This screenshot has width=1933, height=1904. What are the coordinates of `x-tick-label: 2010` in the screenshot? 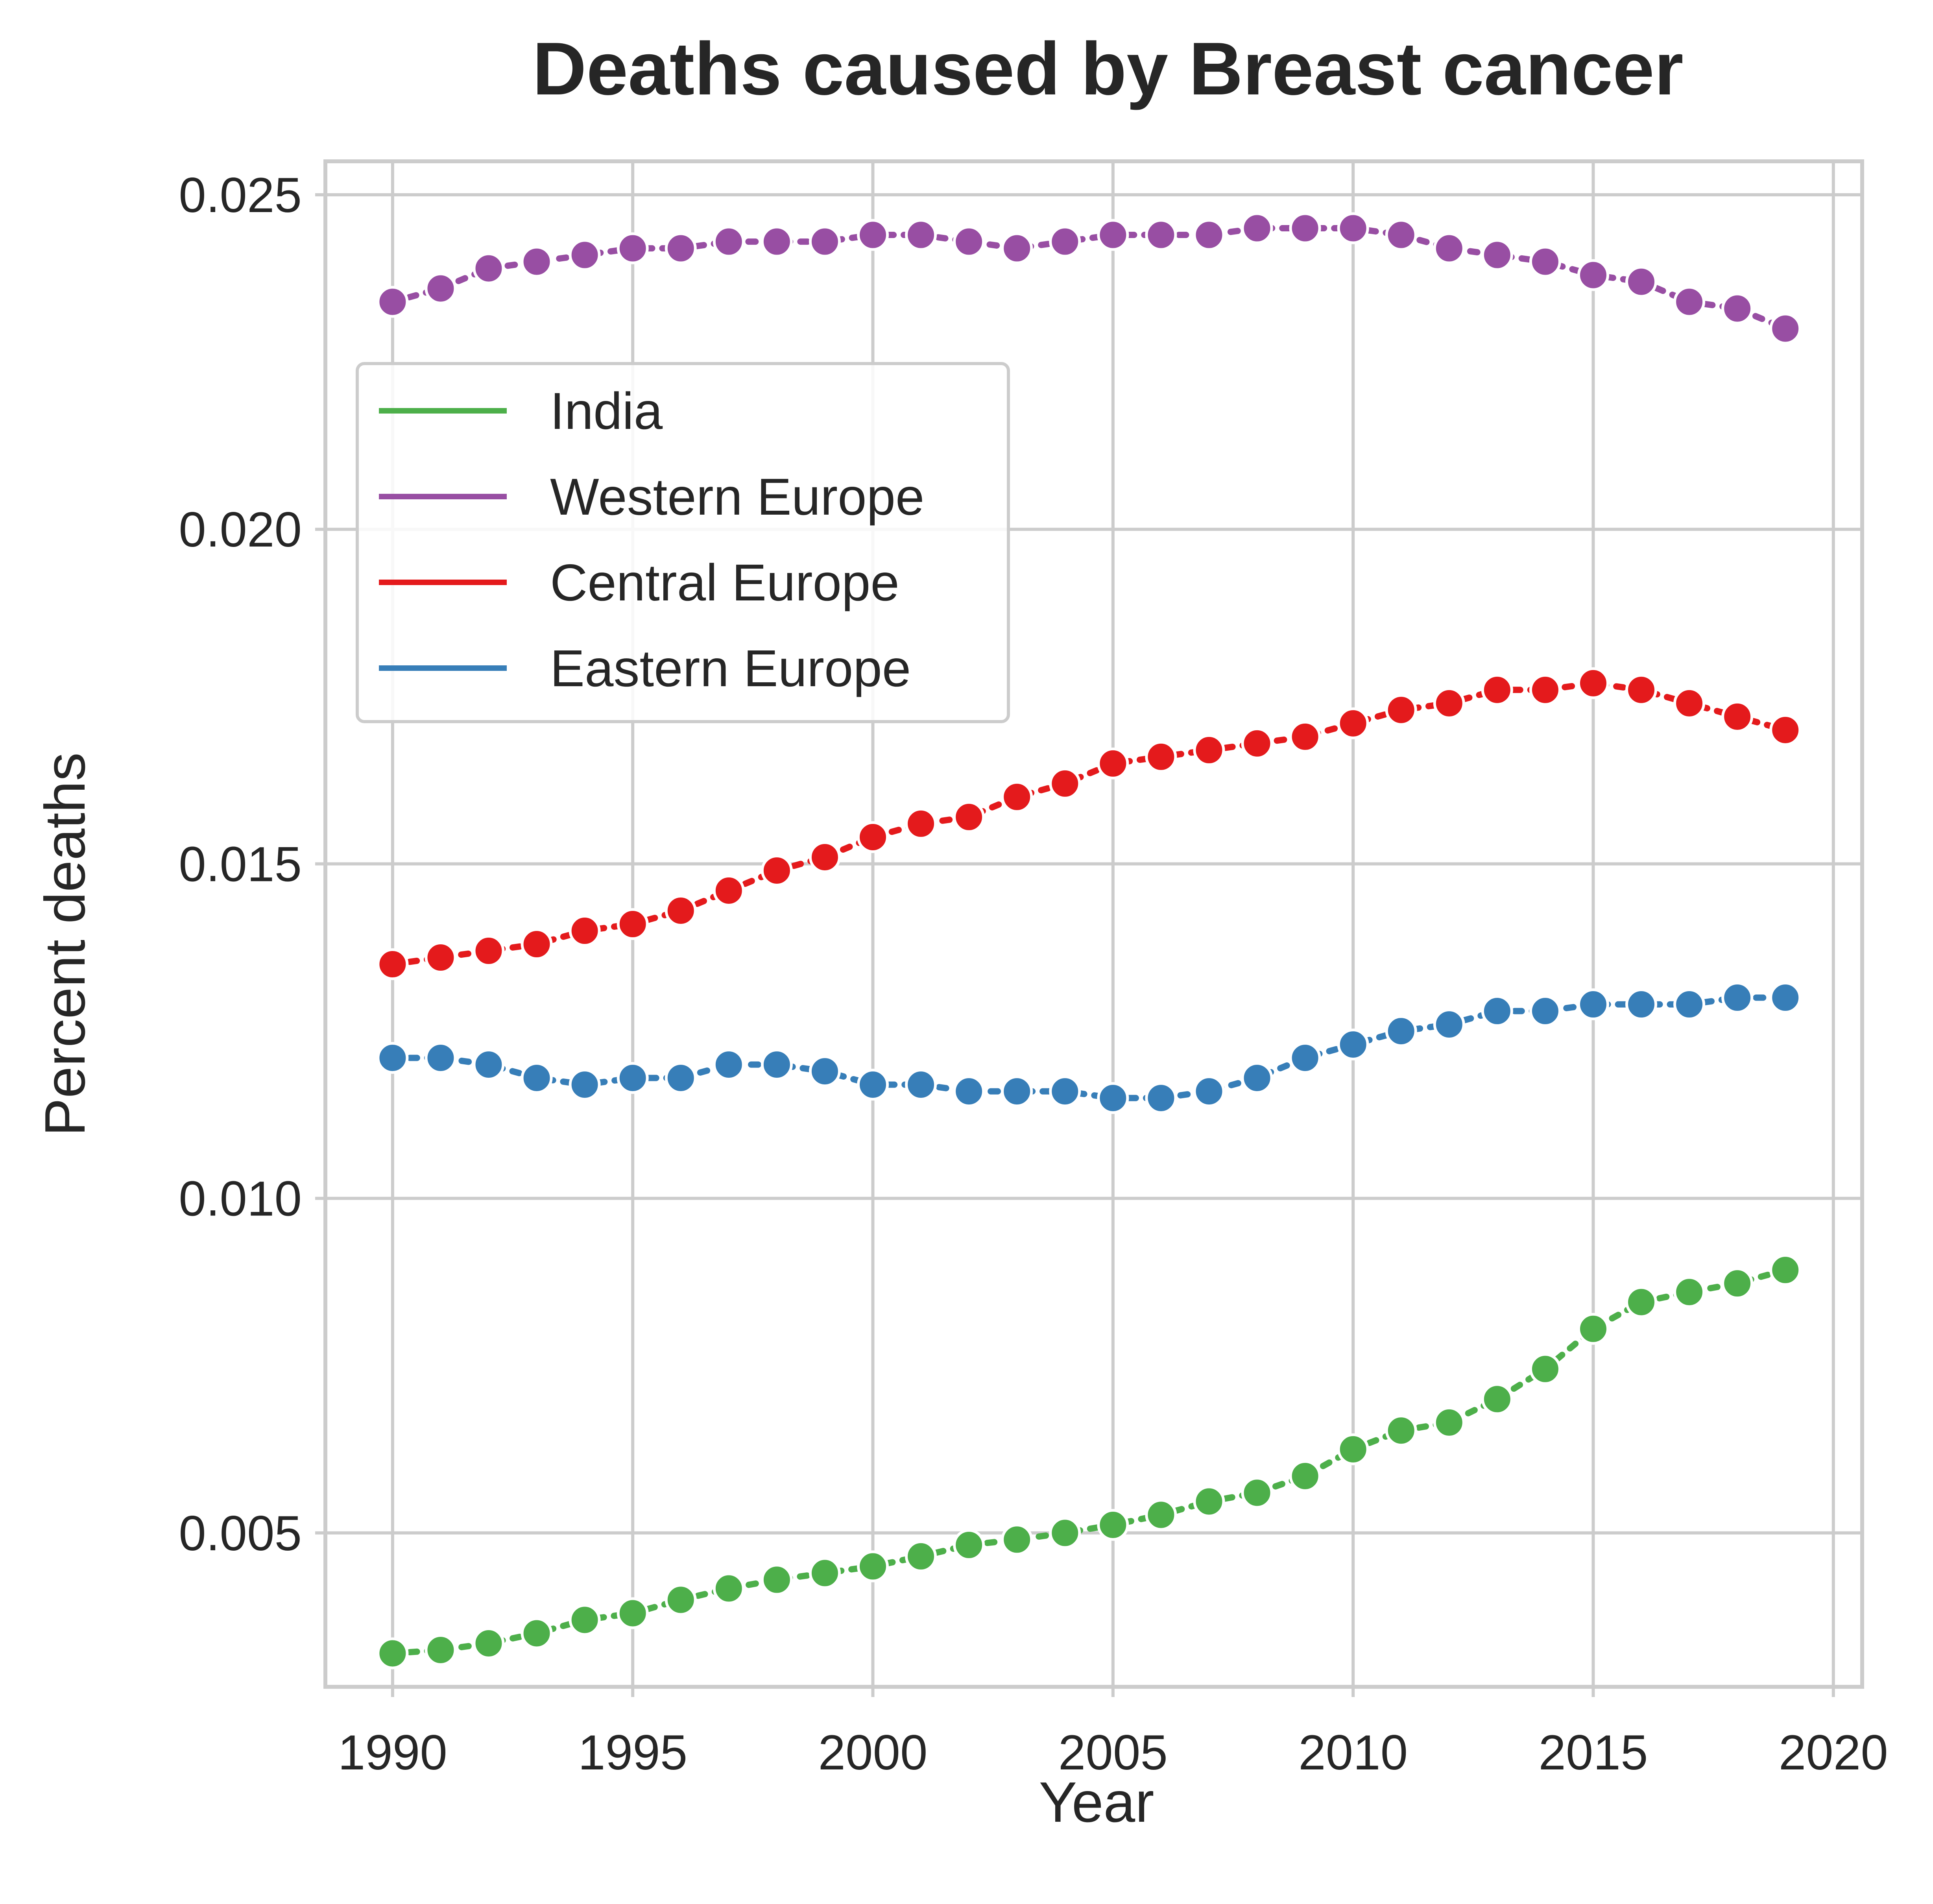 It's located at (1353, 1752).